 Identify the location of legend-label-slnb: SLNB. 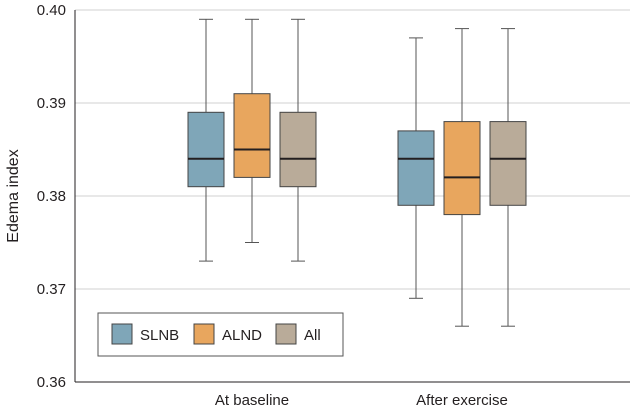
(159, 335).